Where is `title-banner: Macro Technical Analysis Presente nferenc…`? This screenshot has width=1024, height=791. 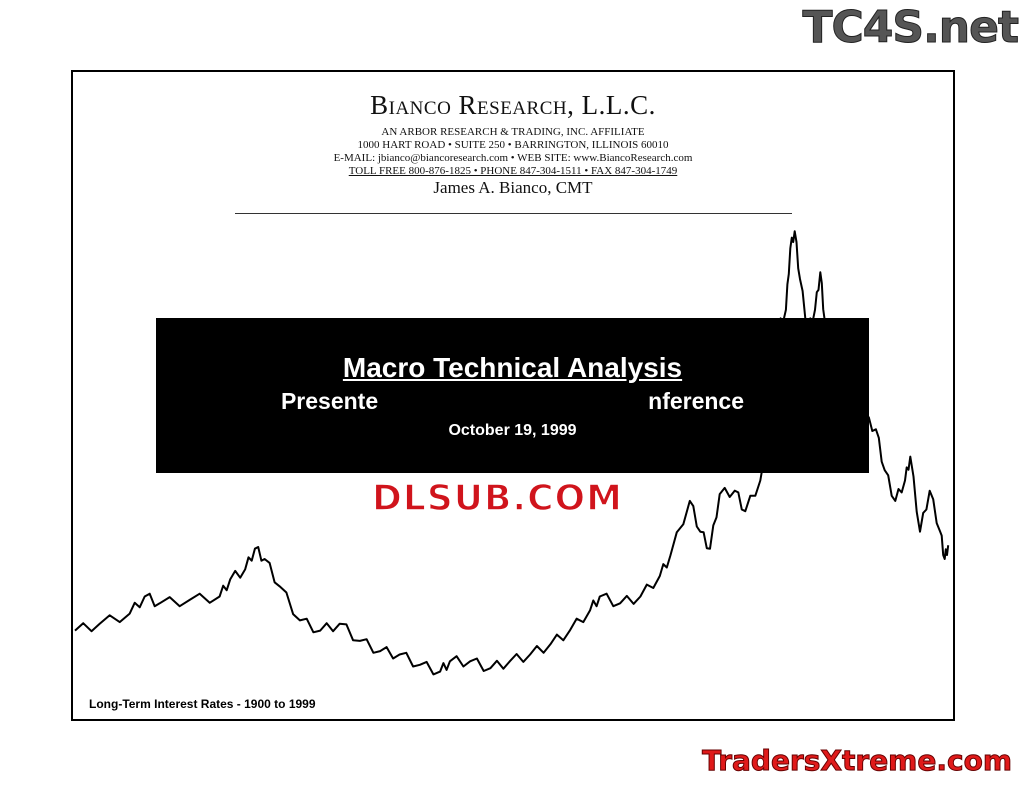 title-banner: Macro Technical Analysis Presente nferenc… is located at coordinates (512, 395).